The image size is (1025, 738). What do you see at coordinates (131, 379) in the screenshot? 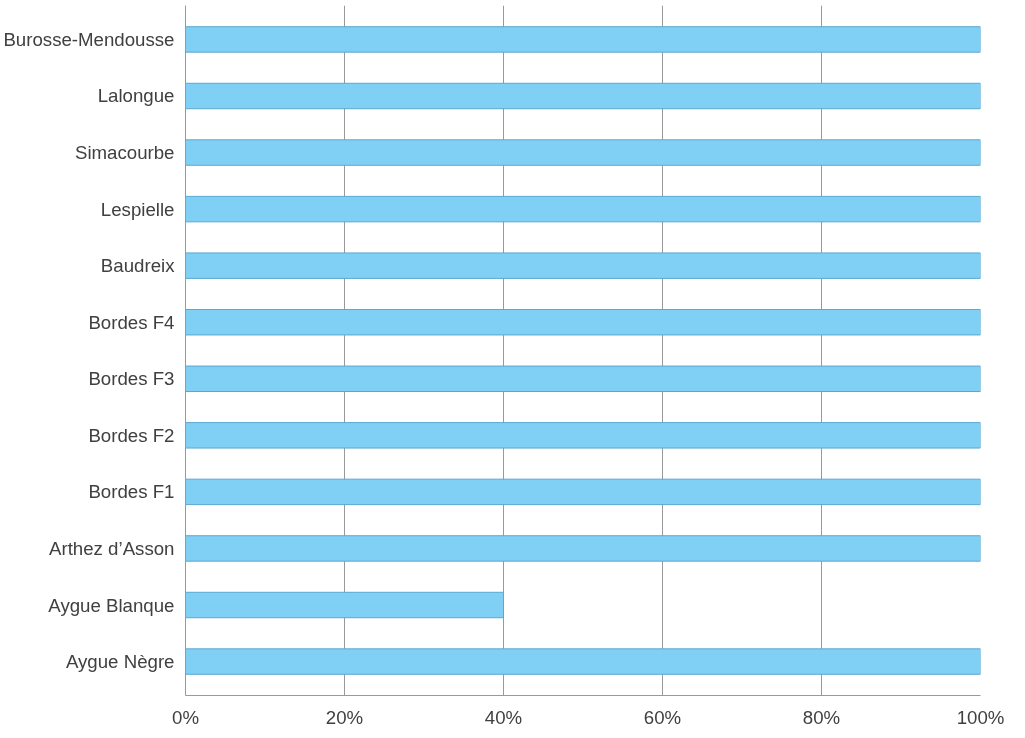
I see `y-tick-label: Bordes F3` at bounding box center [131, 379].